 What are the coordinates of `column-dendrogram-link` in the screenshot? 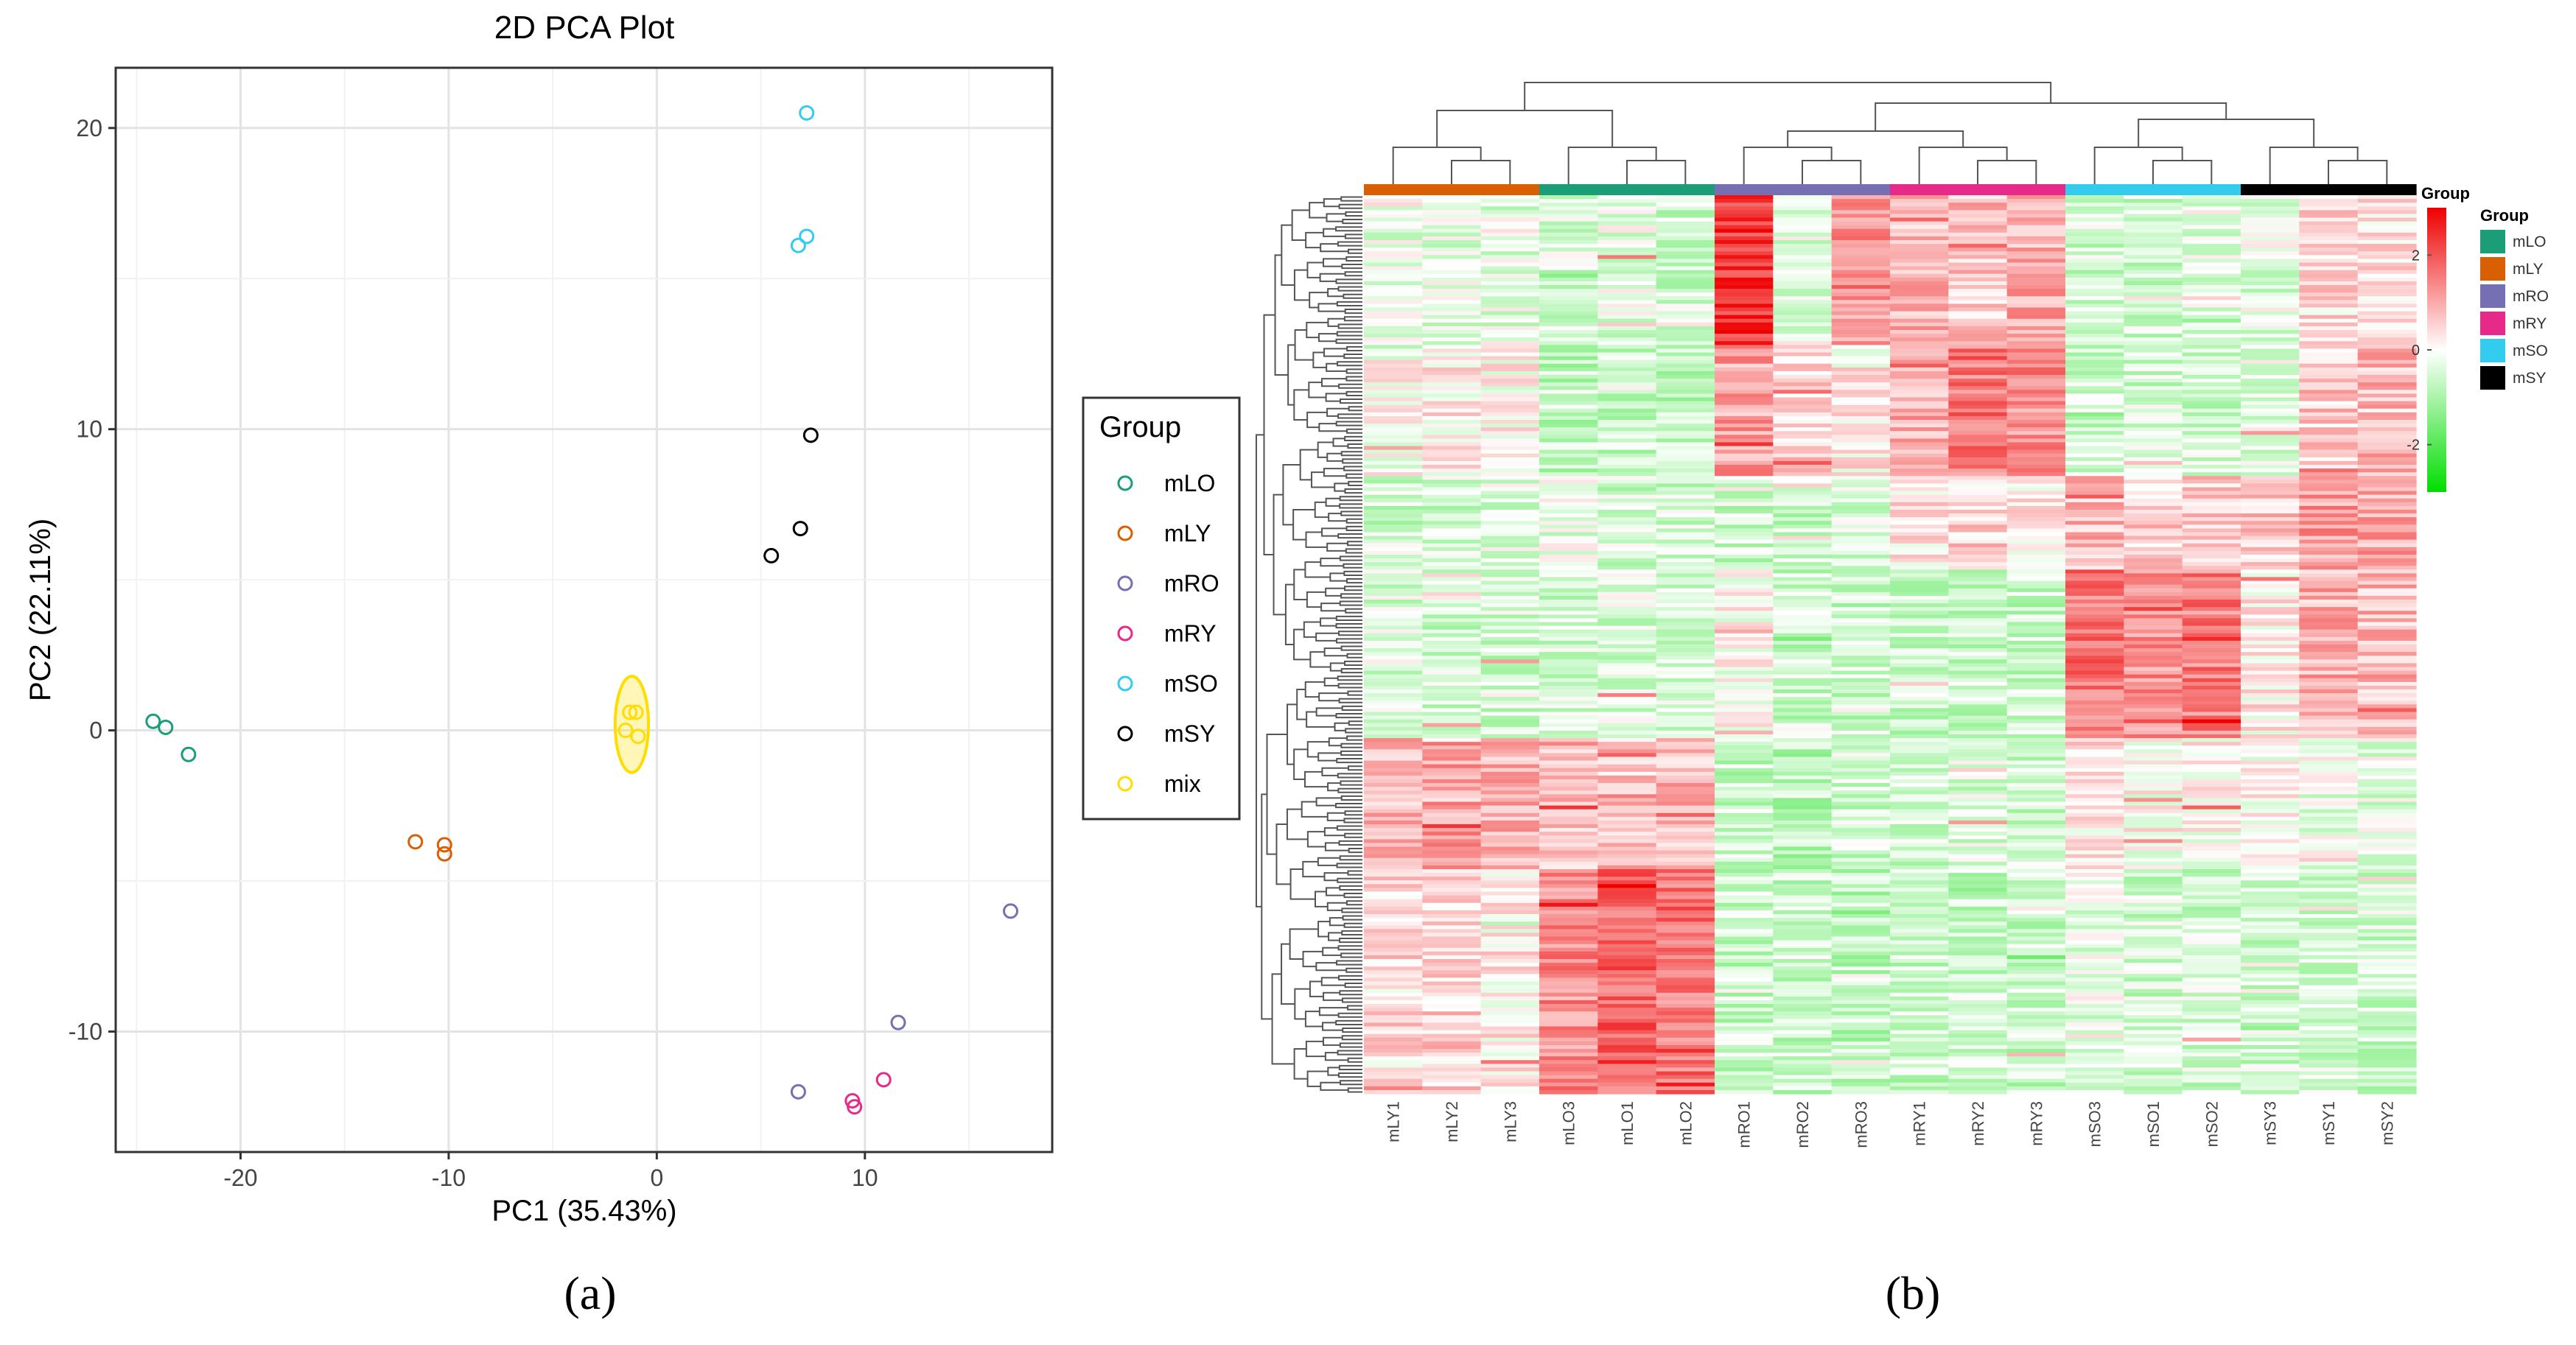 It's located at (1656, 172).